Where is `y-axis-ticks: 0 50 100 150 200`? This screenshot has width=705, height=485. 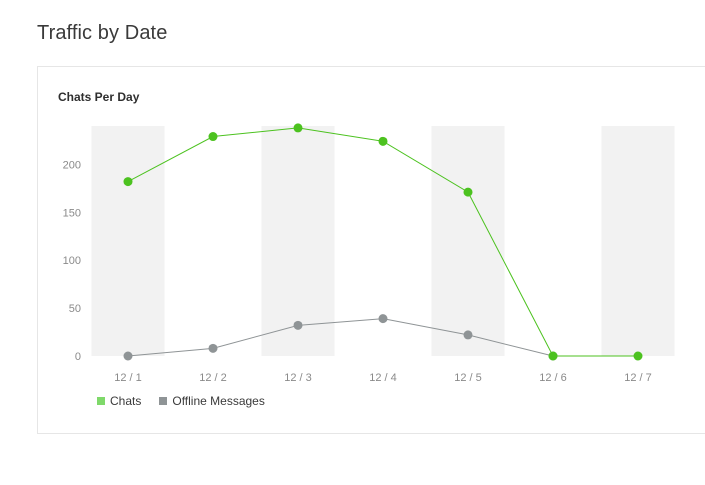 y-axis-ticks: 0 50 100 150 200 is located at coordinates (72, 261).